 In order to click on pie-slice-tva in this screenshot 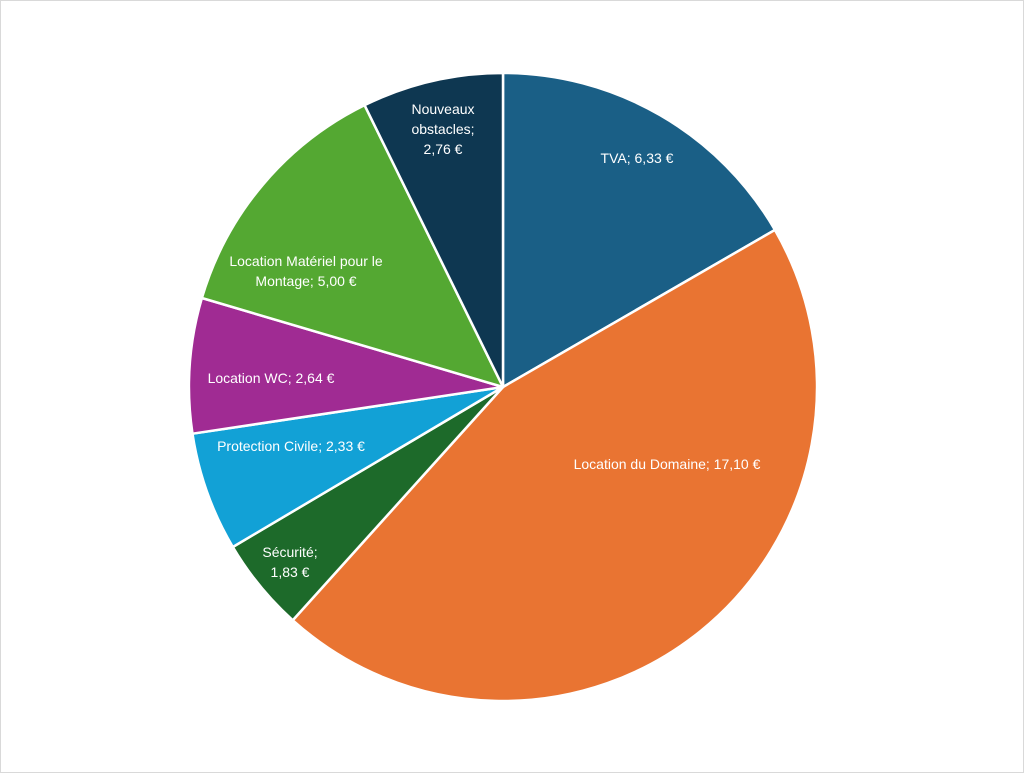, I will do `click(639, 230)`.